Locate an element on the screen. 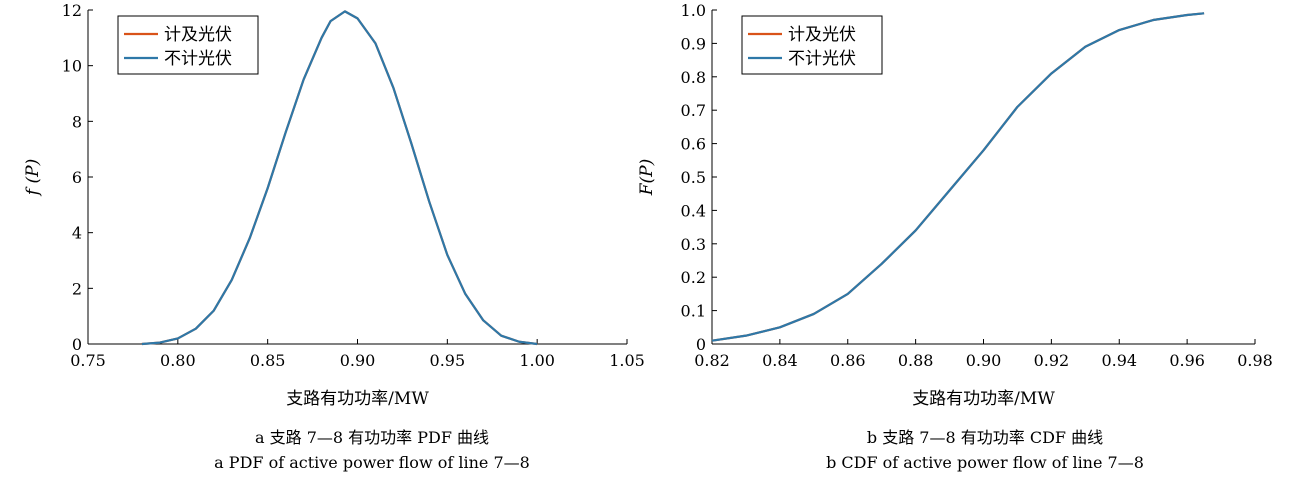  x-tick-label: 0.80 is located at coordinates (178, 360).